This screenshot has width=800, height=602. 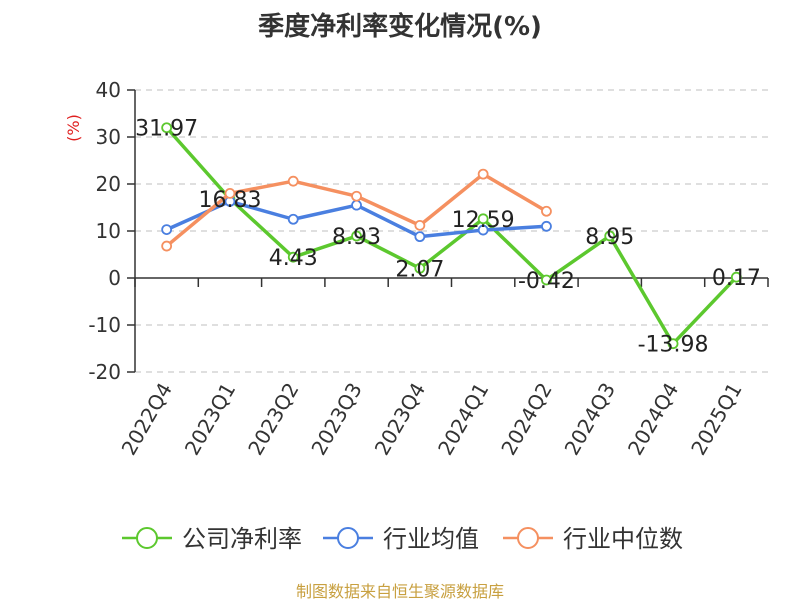 I want to click on data-label: 31.97, so click(x=166, y=129).